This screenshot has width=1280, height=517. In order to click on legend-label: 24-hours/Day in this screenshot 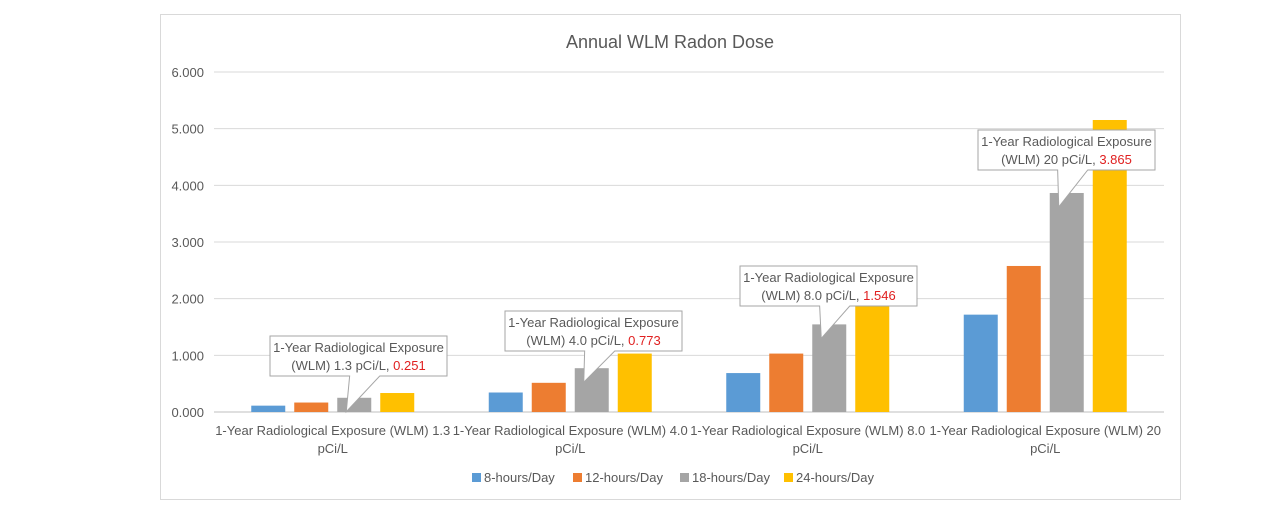, I will do `click(835, 477)`.